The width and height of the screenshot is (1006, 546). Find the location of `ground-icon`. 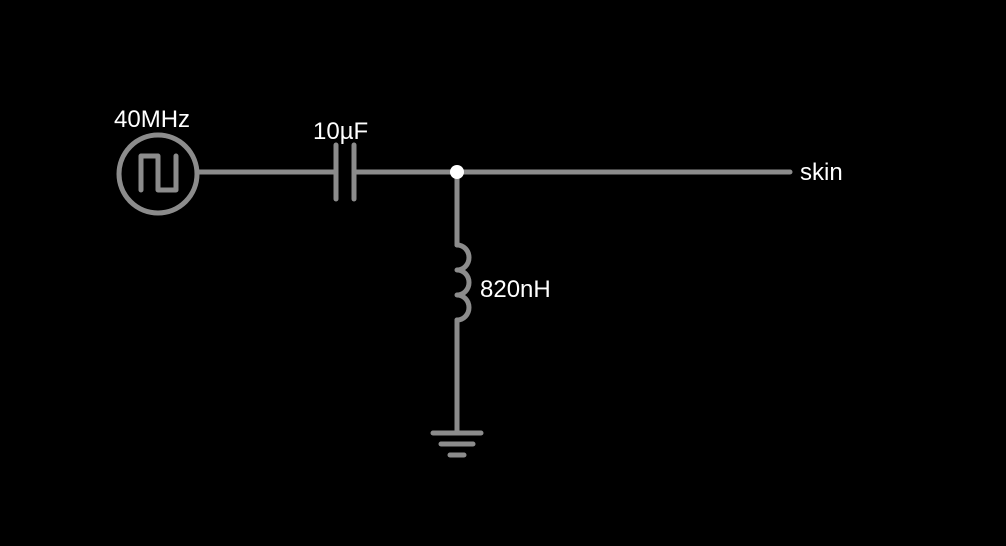

ground-icon is located at coordinates (457, 444).